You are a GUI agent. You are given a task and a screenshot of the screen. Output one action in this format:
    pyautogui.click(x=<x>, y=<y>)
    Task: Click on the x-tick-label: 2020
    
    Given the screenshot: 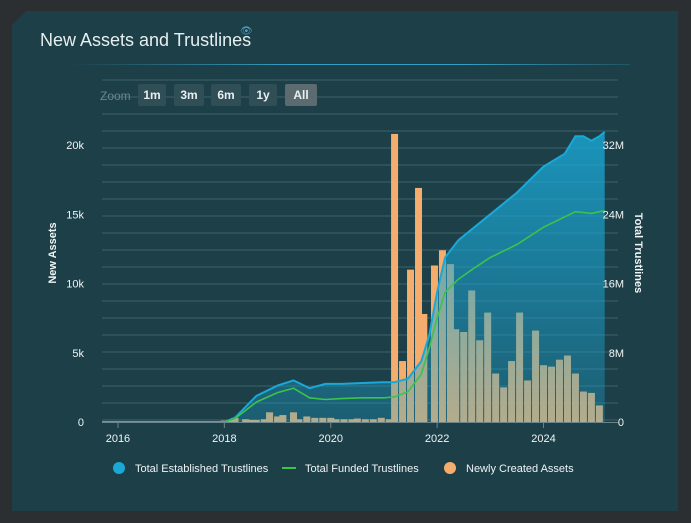 What is the action you would take?
    pyautogui.click(x=331, y=439)
    